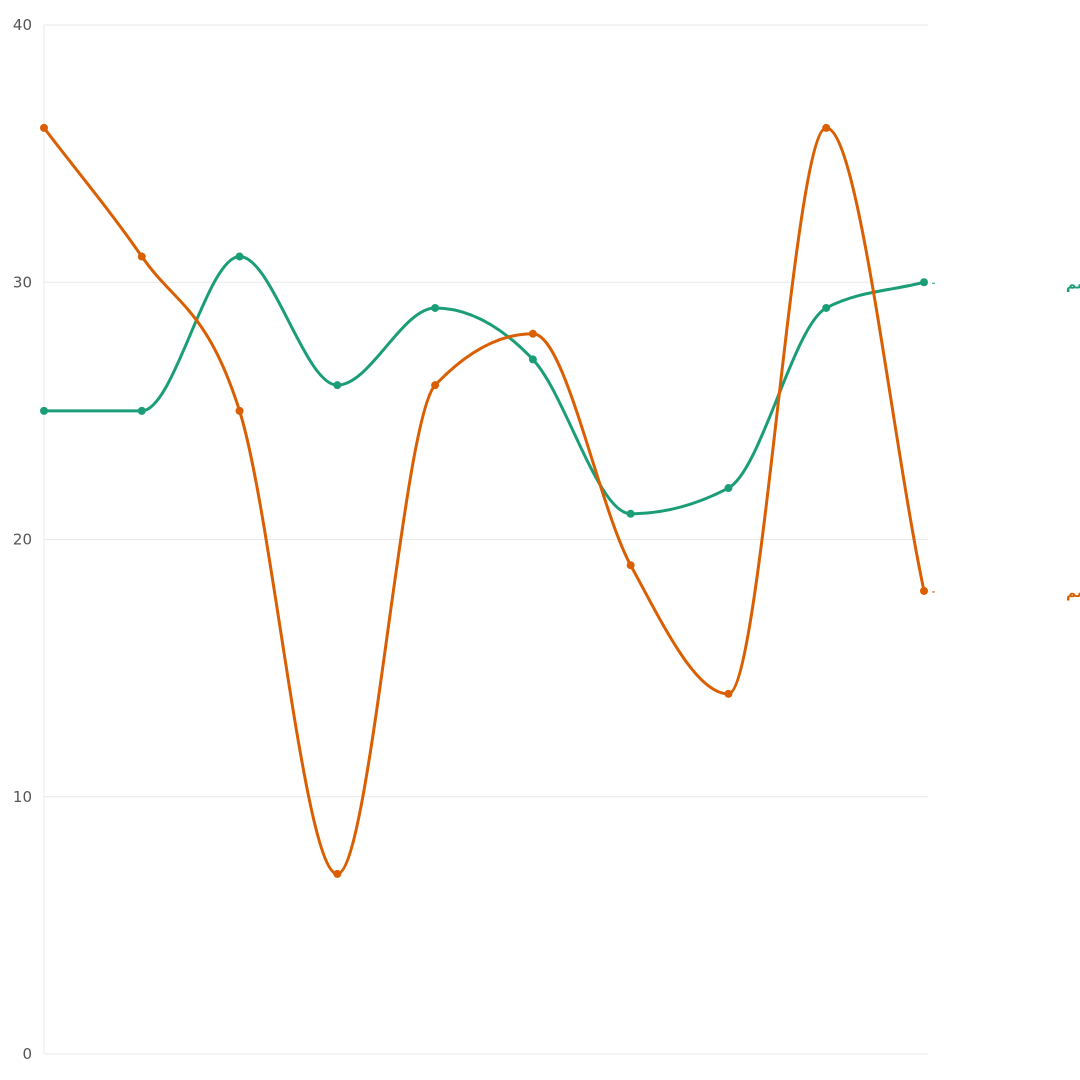  Describe the element at coordinates (22, 797) in the screenshot. I see `y-tick-label: 10` at that location.